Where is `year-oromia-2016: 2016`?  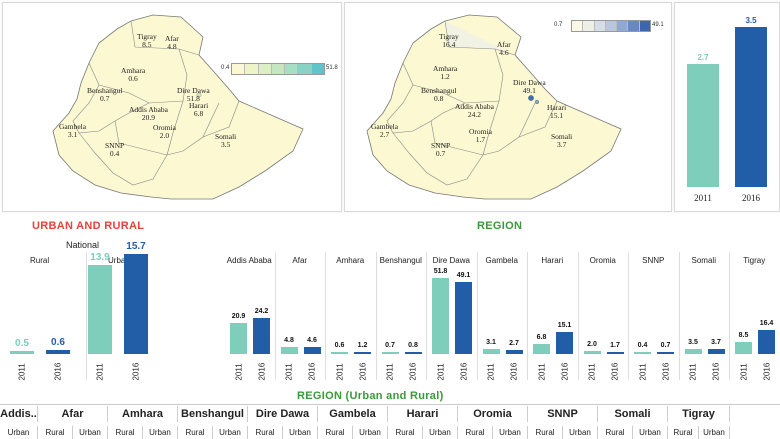
year-oromia-2016: 2016 is located at coordinates (615, 371).